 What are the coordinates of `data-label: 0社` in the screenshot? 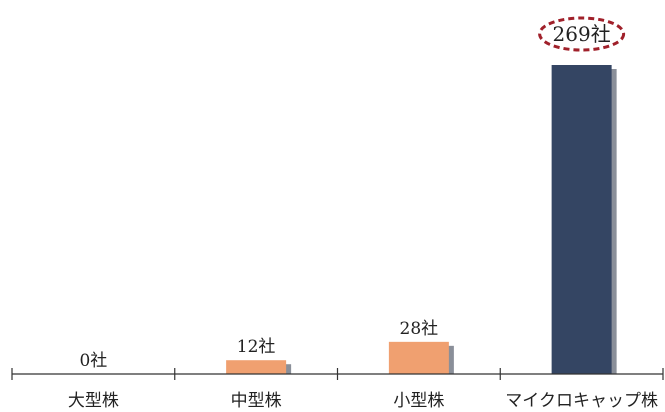 It's located at (93, 361).